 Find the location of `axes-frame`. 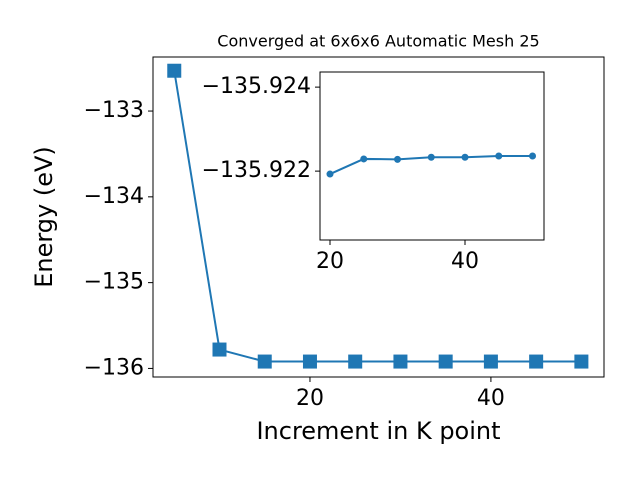

axes-frame is located at coordinates (432, 156).